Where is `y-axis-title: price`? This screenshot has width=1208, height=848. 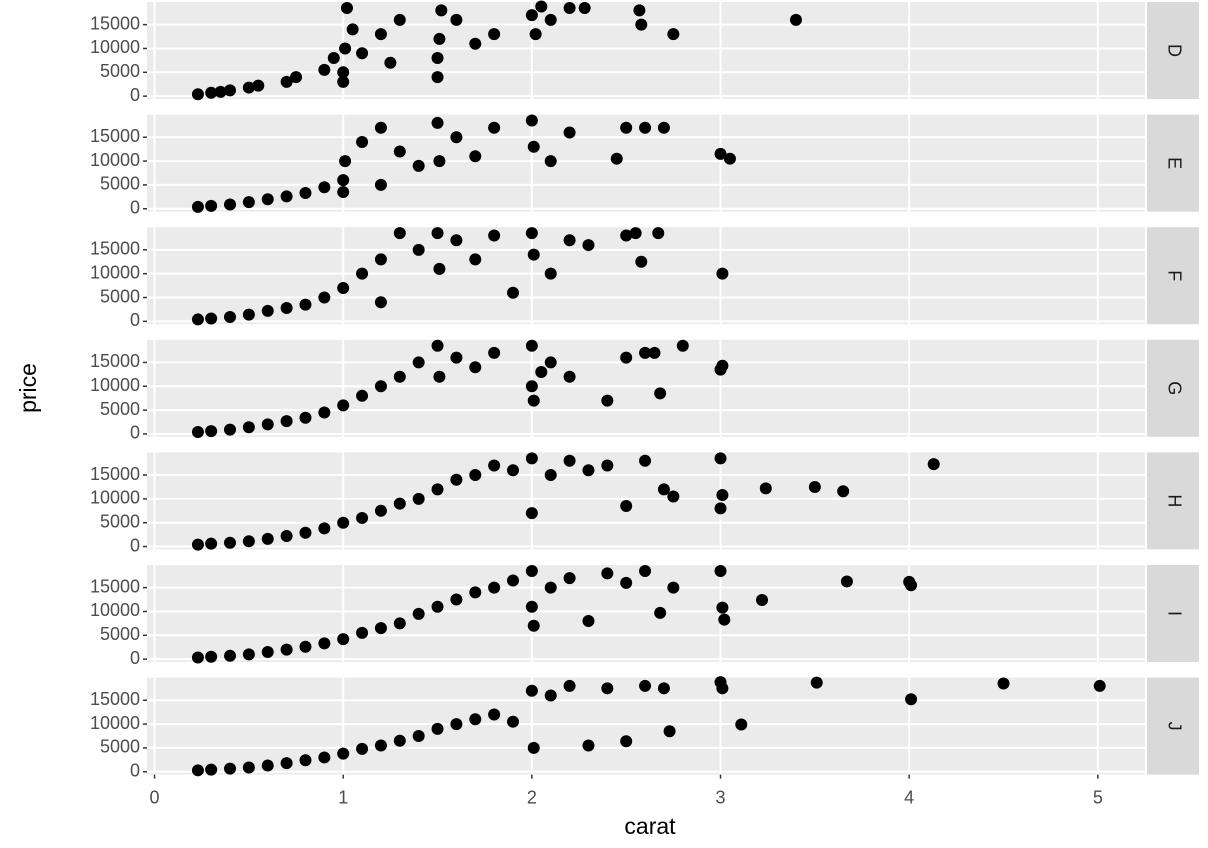 y-axis-title: price is located at coordinates (28, 388).